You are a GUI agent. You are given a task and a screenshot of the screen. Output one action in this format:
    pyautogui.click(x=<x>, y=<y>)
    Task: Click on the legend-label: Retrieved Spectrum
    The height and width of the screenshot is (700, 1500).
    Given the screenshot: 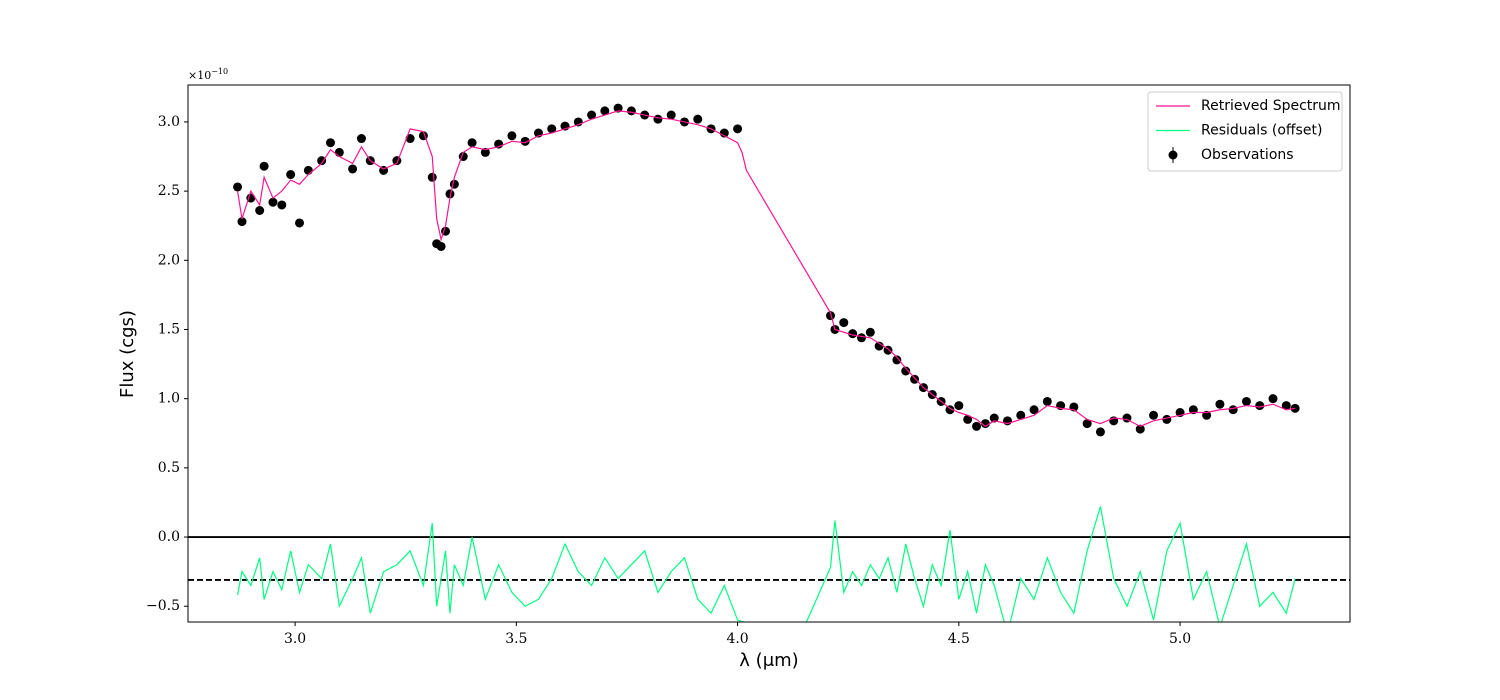 What is the action you would take?
    pyautogui.click(x=1271, y=106)
    